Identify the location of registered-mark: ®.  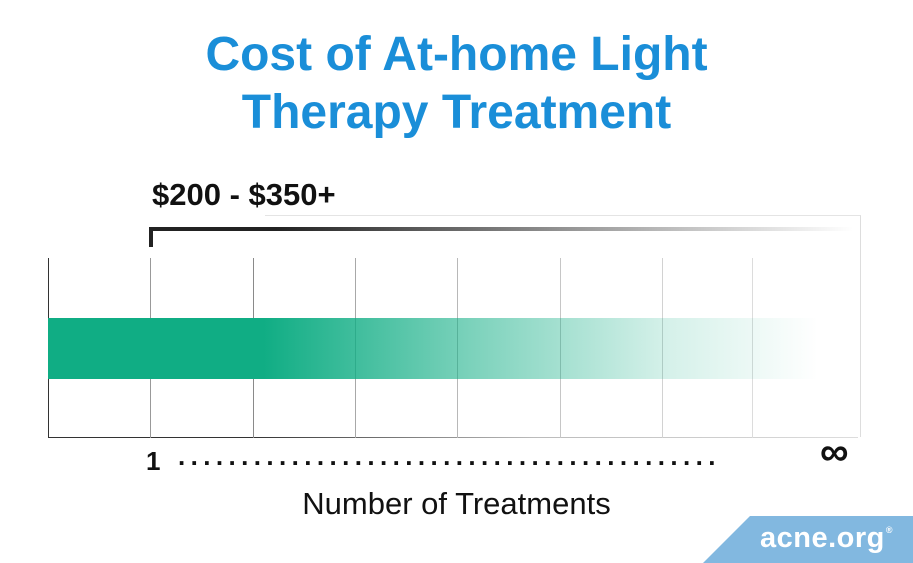
(889, 530).